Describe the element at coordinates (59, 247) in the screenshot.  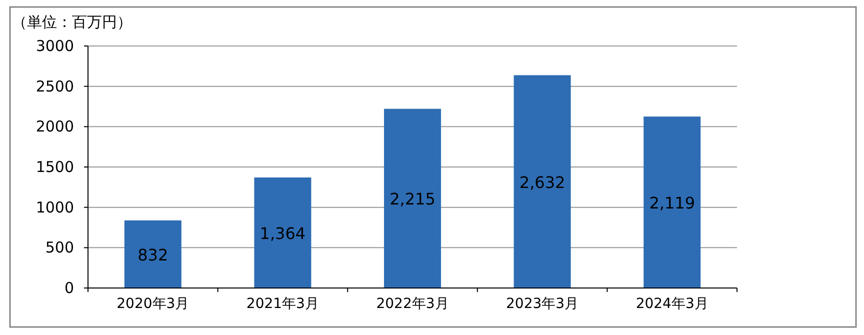
I see `y-tick-label: 500` at that location.